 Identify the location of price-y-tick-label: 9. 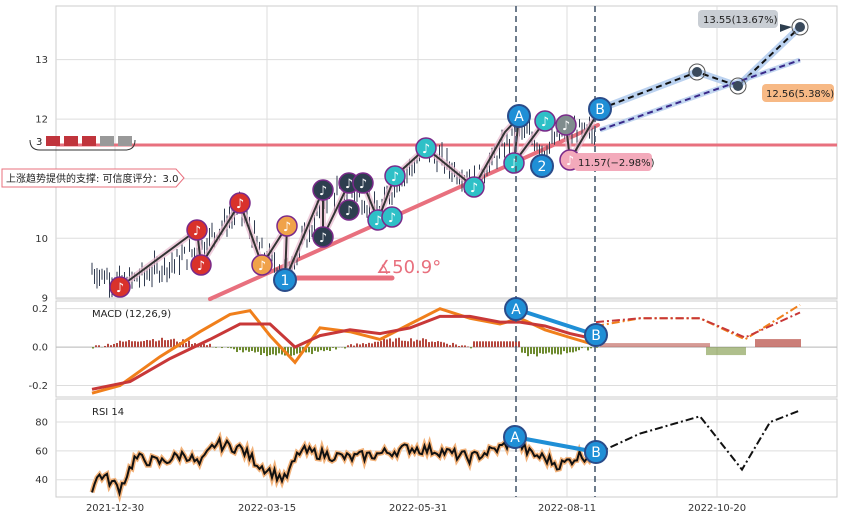
(45, 298).